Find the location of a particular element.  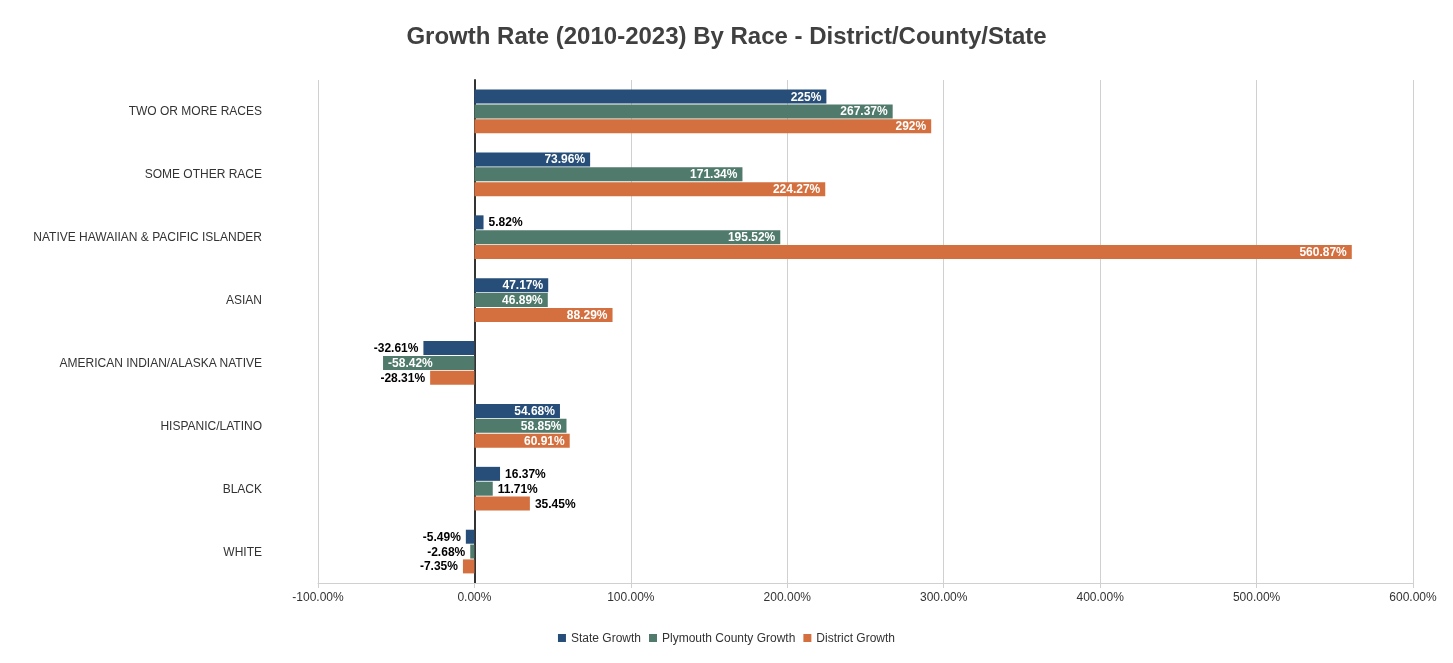

data-label: -28.31% is located at coordinates (403, 377).